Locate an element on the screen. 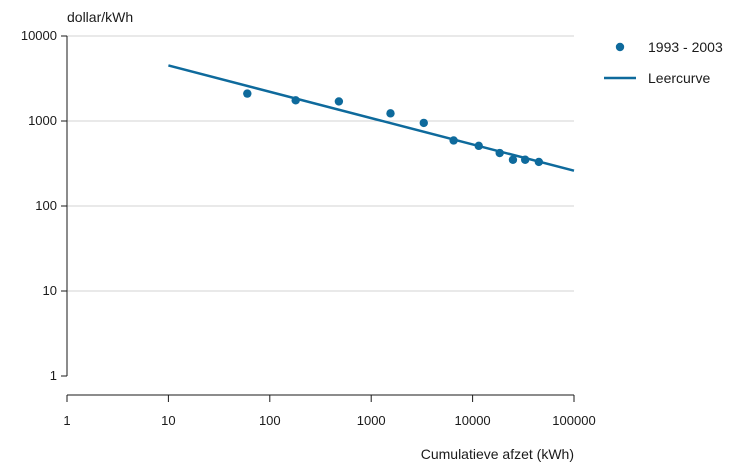  y-tick-label: 1 is located at coordinates (53, 375).